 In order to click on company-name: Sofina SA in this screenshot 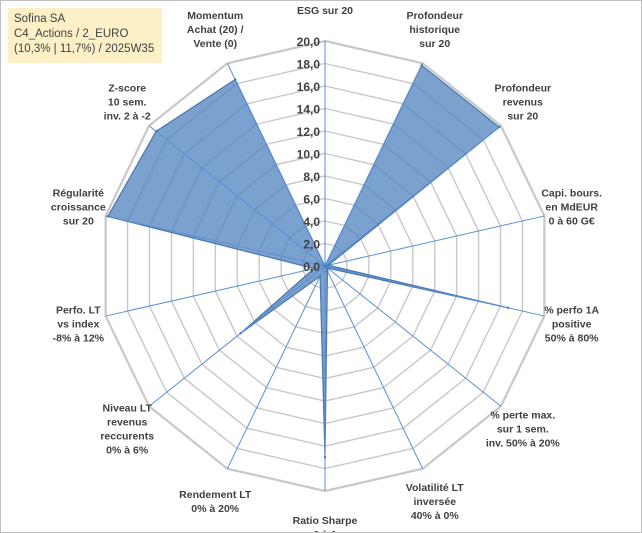, I will do `click(40, 19)`.